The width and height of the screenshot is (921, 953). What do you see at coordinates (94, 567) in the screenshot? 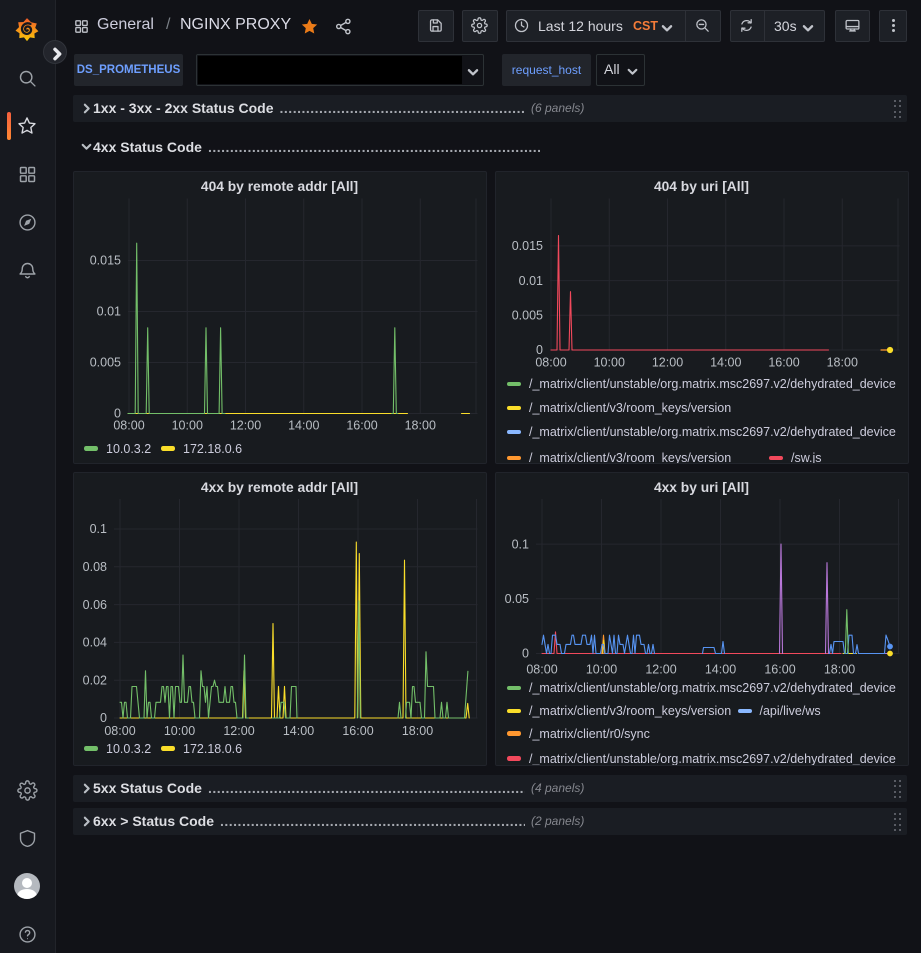
I see `svg-text: 0.08` at bounding box center [94, 567].